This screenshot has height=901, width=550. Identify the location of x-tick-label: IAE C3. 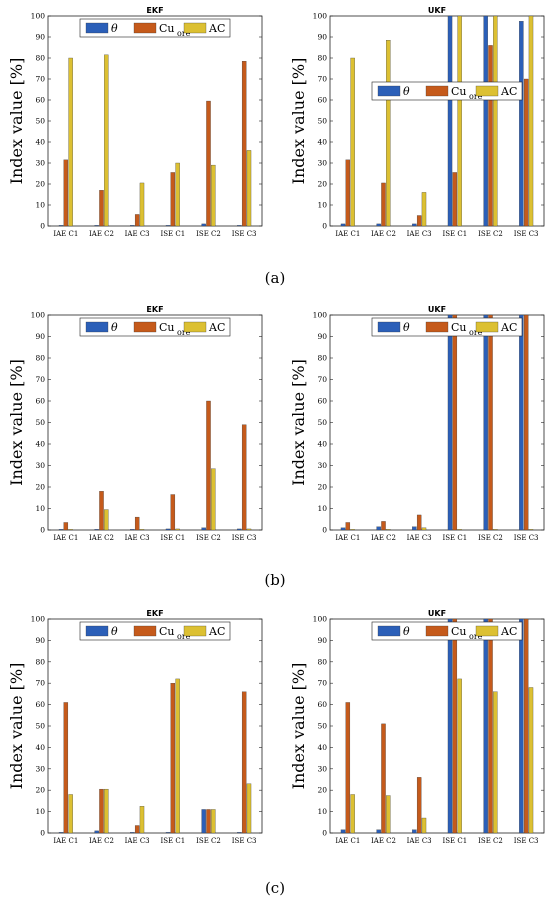
(137, 841).